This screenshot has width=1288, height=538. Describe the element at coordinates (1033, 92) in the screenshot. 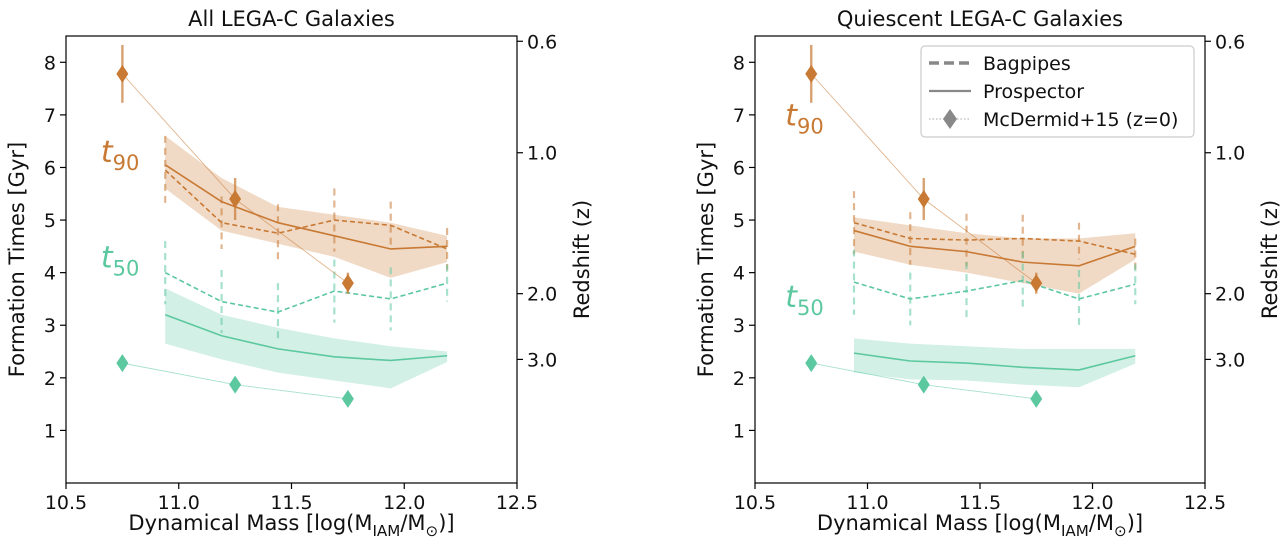

I see `legend-label: Prospector` at that location.